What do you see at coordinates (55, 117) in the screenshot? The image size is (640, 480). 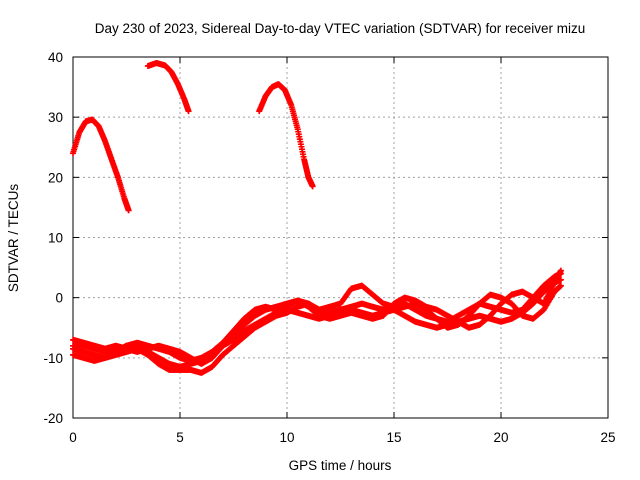 I see `y-tick-label: 30` at bounding box center [55, 117].